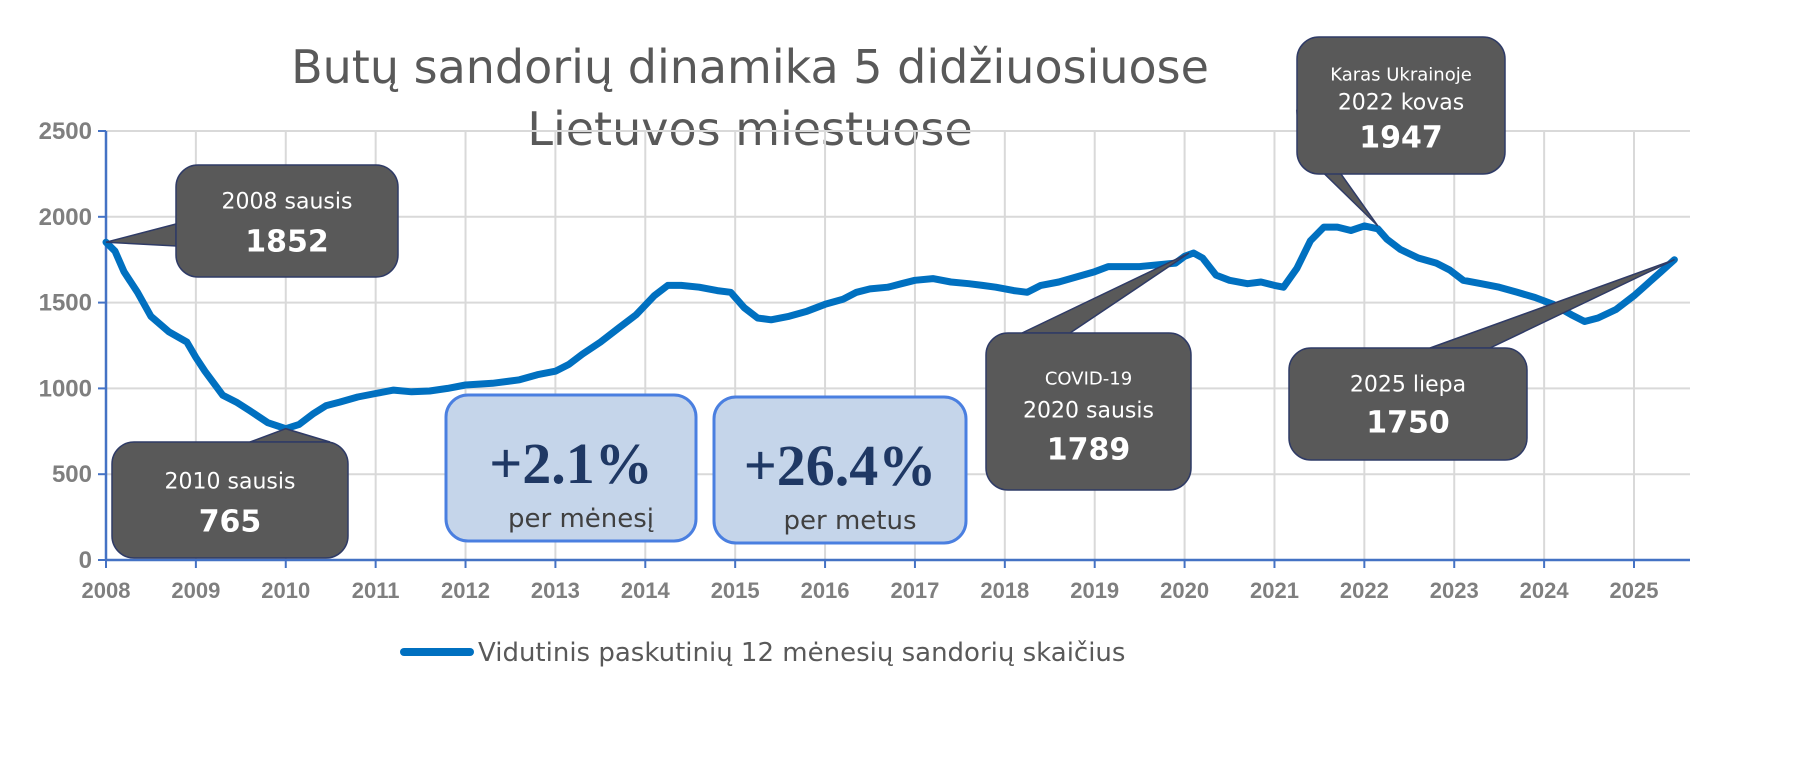  I want to click on y-tick-label: 2500, so click(65, 131).